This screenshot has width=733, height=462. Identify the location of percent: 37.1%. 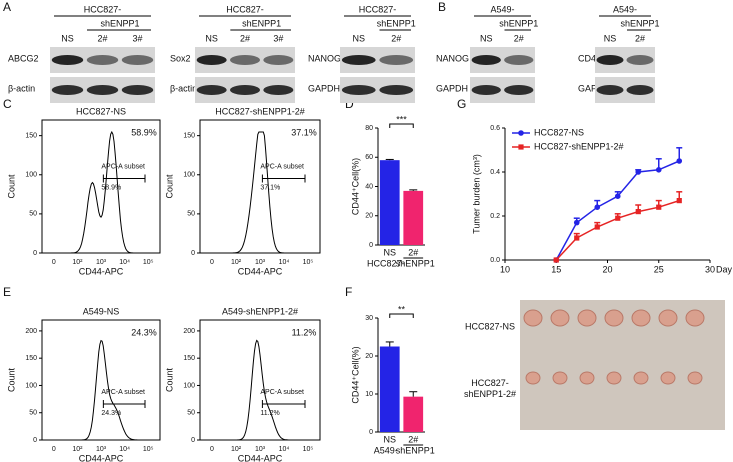
(304, 132).